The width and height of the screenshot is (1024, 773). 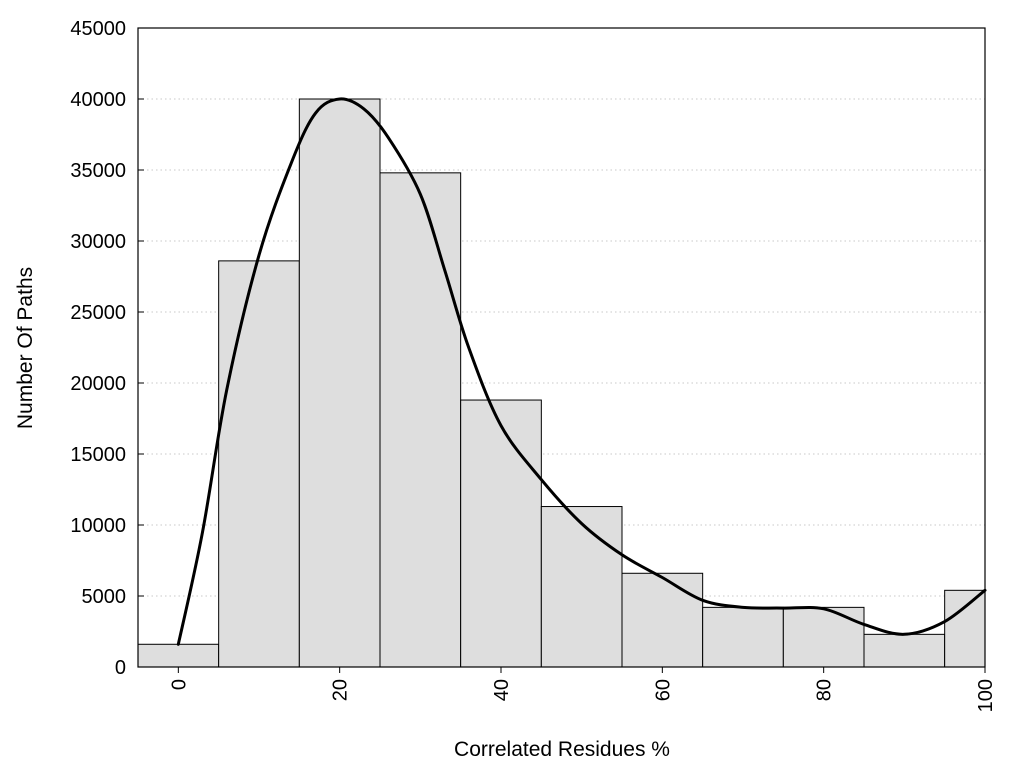 What do you see at coordinates (98, 455) in the screenshot?
I see `y-tick-label: 15000` at bounding box center [98, 455].